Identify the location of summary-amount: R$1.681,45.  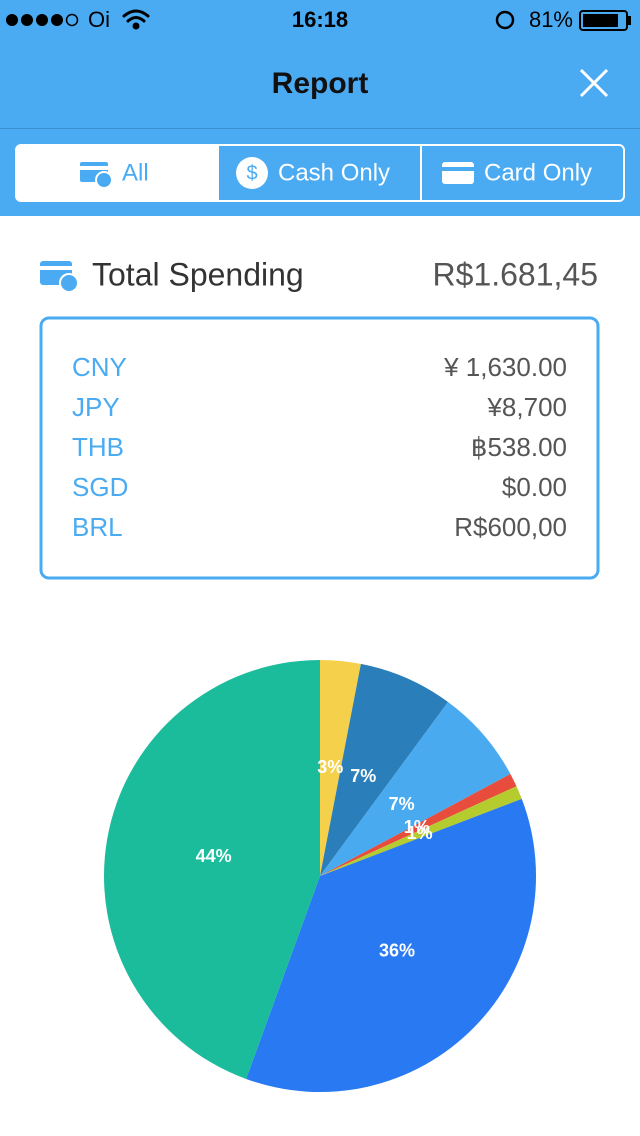
(515, 274).